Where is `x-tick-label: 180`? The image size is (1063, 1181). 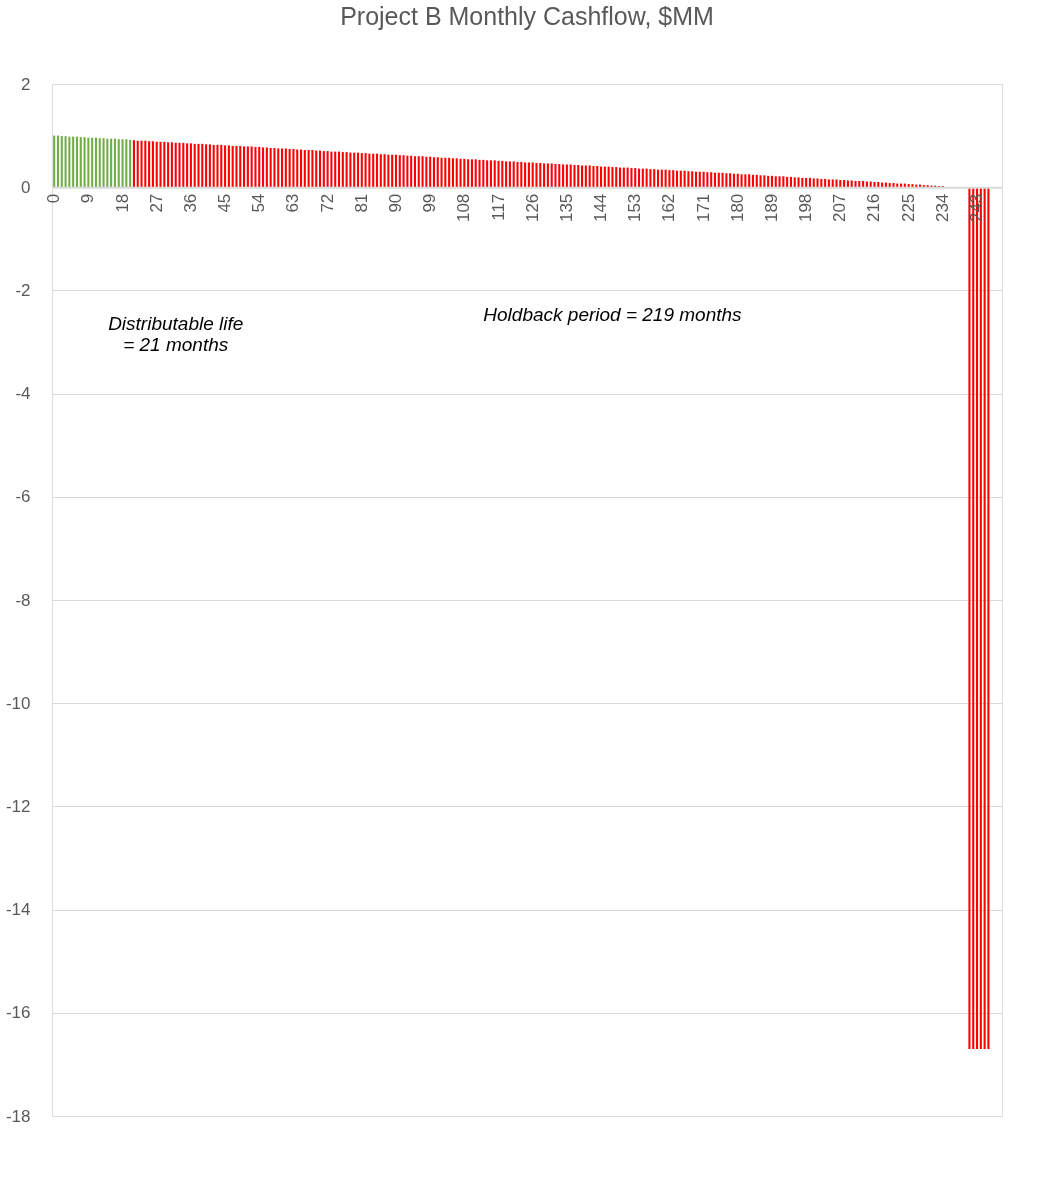 x-tick-label: 180 is located at coordinates (737, 208).